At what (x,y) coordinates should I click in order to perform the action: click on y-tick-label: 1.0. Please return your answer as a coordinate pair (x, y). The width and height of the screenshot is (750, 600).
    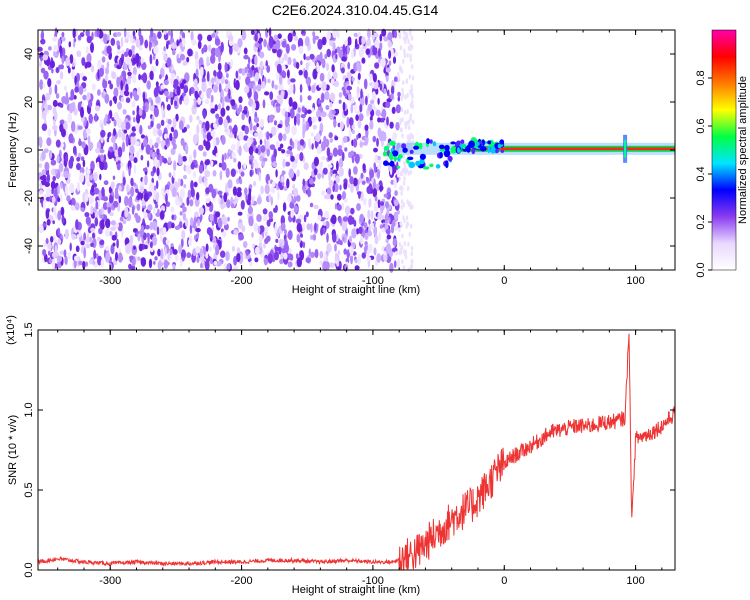
    Looking at the image, I should click on (29, 409).